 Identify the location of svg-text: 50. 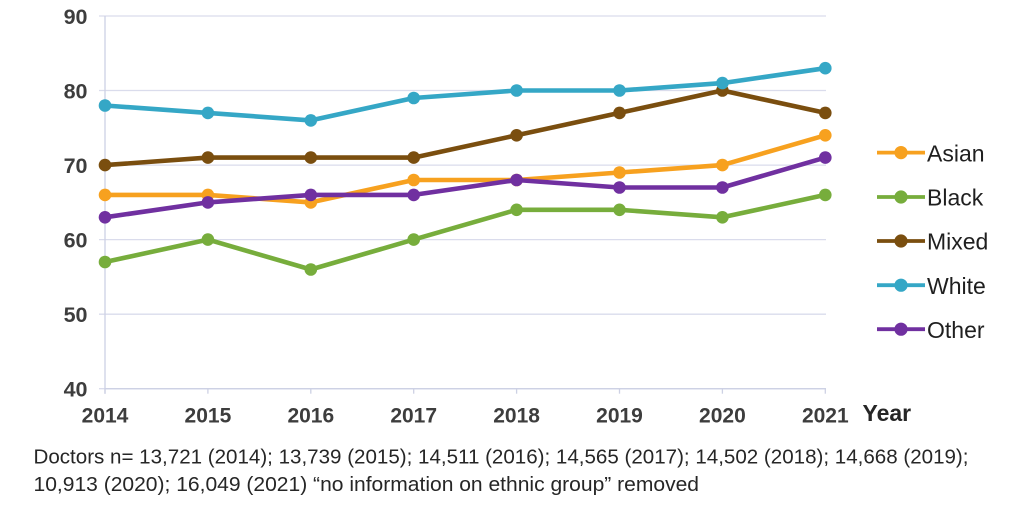
(76, 315).